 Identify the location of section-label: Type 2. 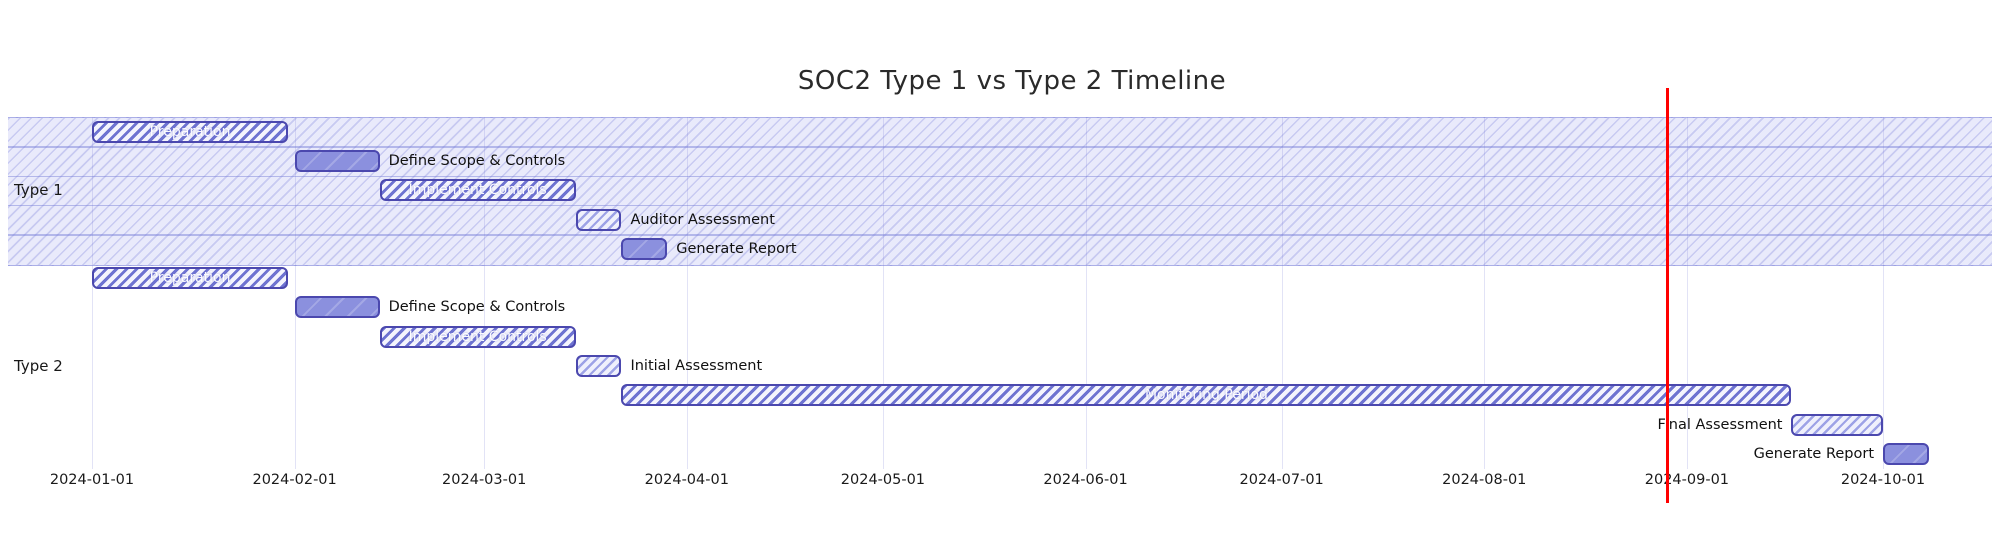
(38, 366).